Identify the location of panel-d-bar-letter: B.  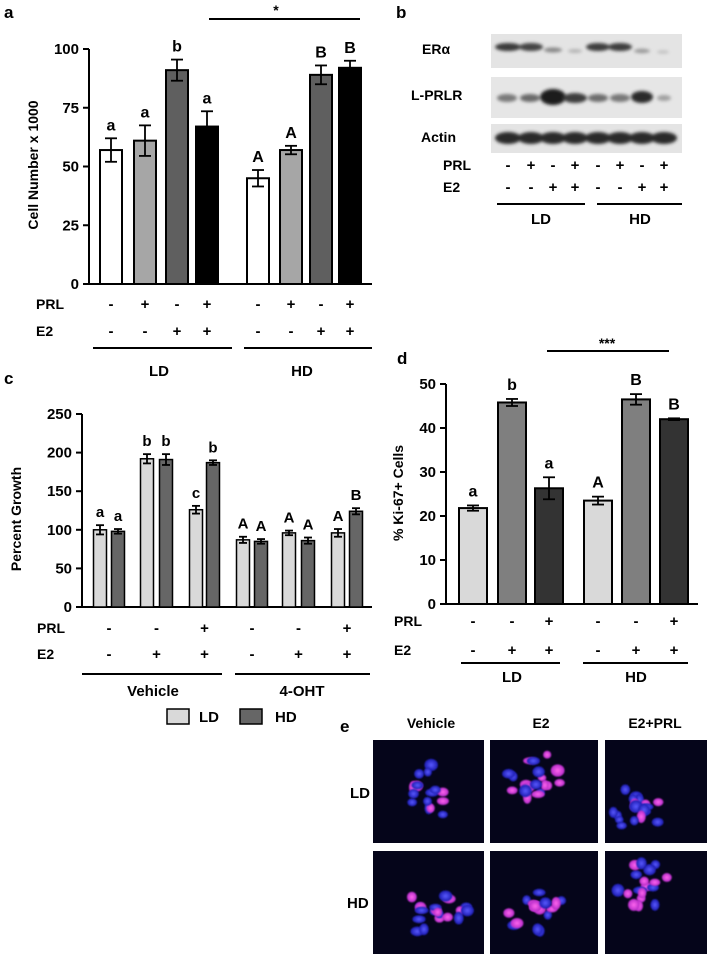
(636, 380).